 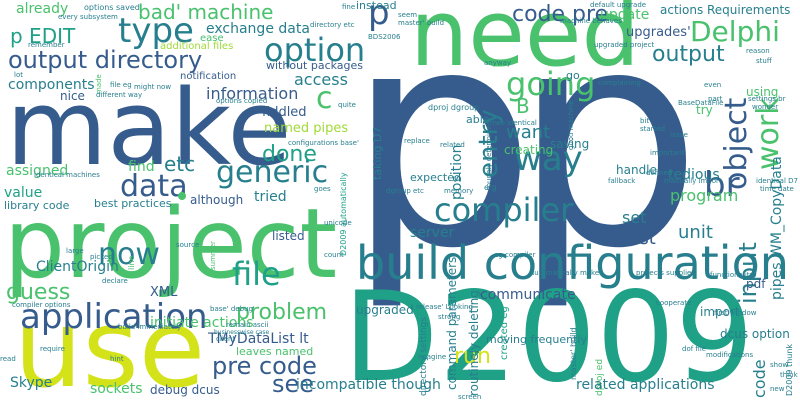 I want to click on word-declare: declare, so click(x=115, y=281).